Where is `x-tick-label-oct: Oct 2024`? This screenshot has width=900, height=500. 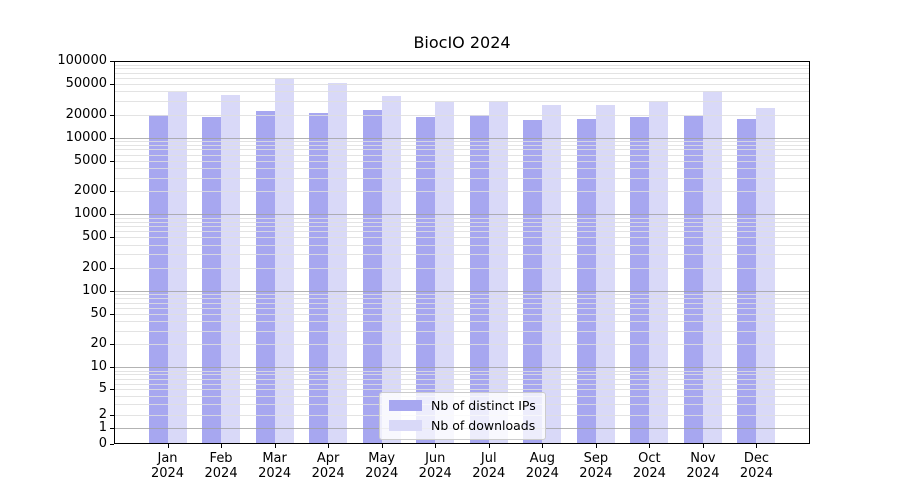
x-tick-label-oct: Oct 2024 is located at coordinates (649, 466).